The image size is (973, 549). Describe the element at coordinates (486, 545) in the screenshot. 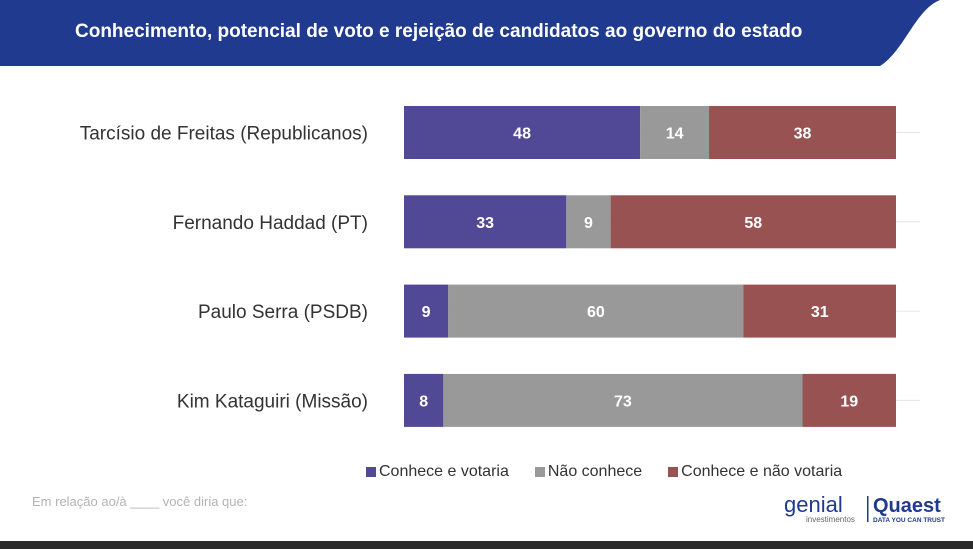

I see `bottom-strip` at that location.